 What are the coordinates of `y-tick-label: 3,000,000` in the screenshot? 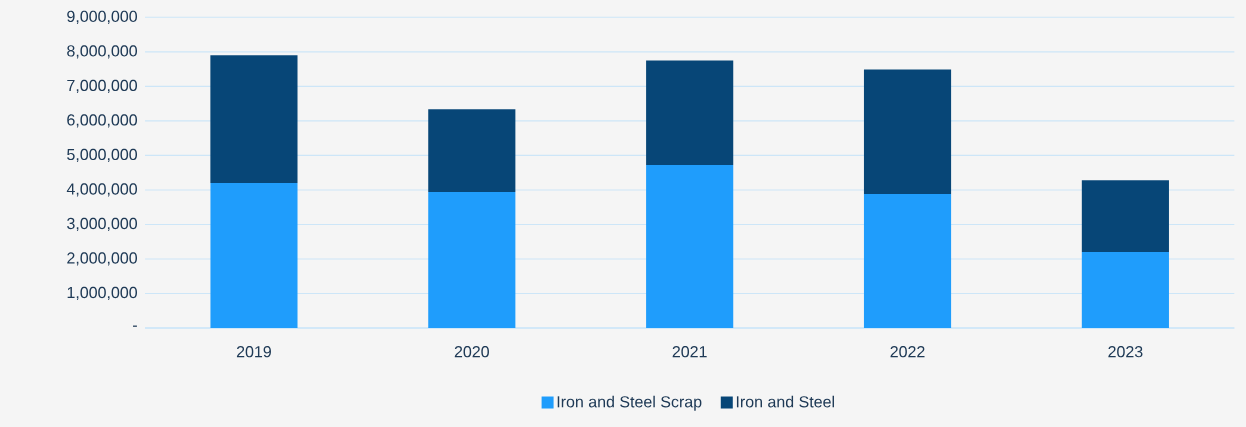 It's located at (102, 224).